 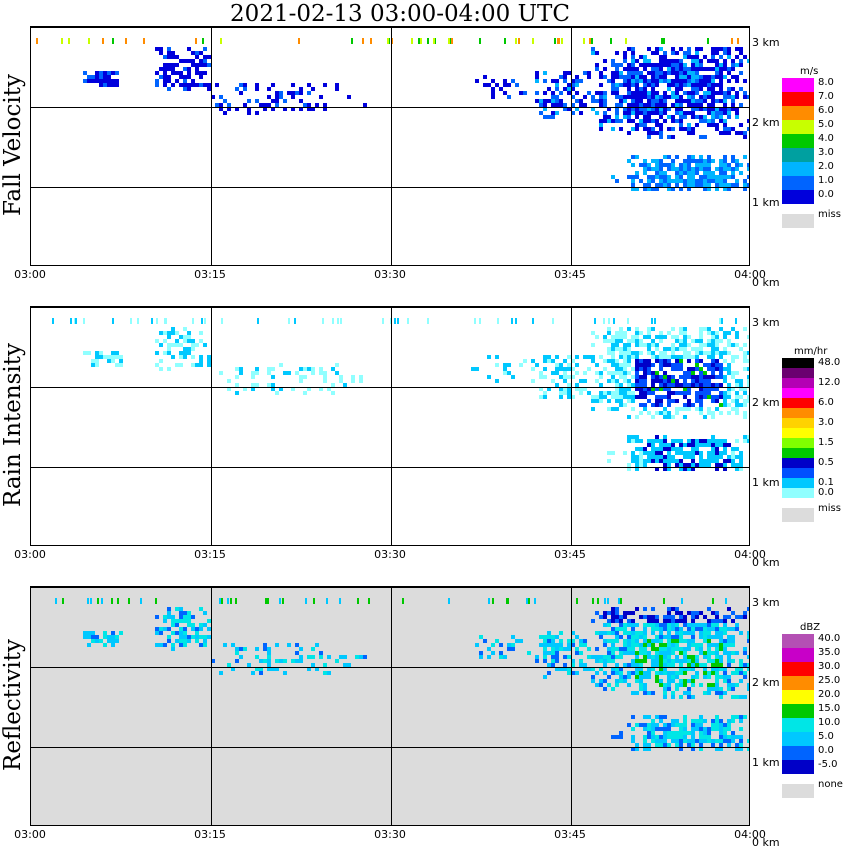 What do you see at coordinates (829, 708) in the screenshot?
I see `legend-label: 15.0` at bounding box center [829, 708].